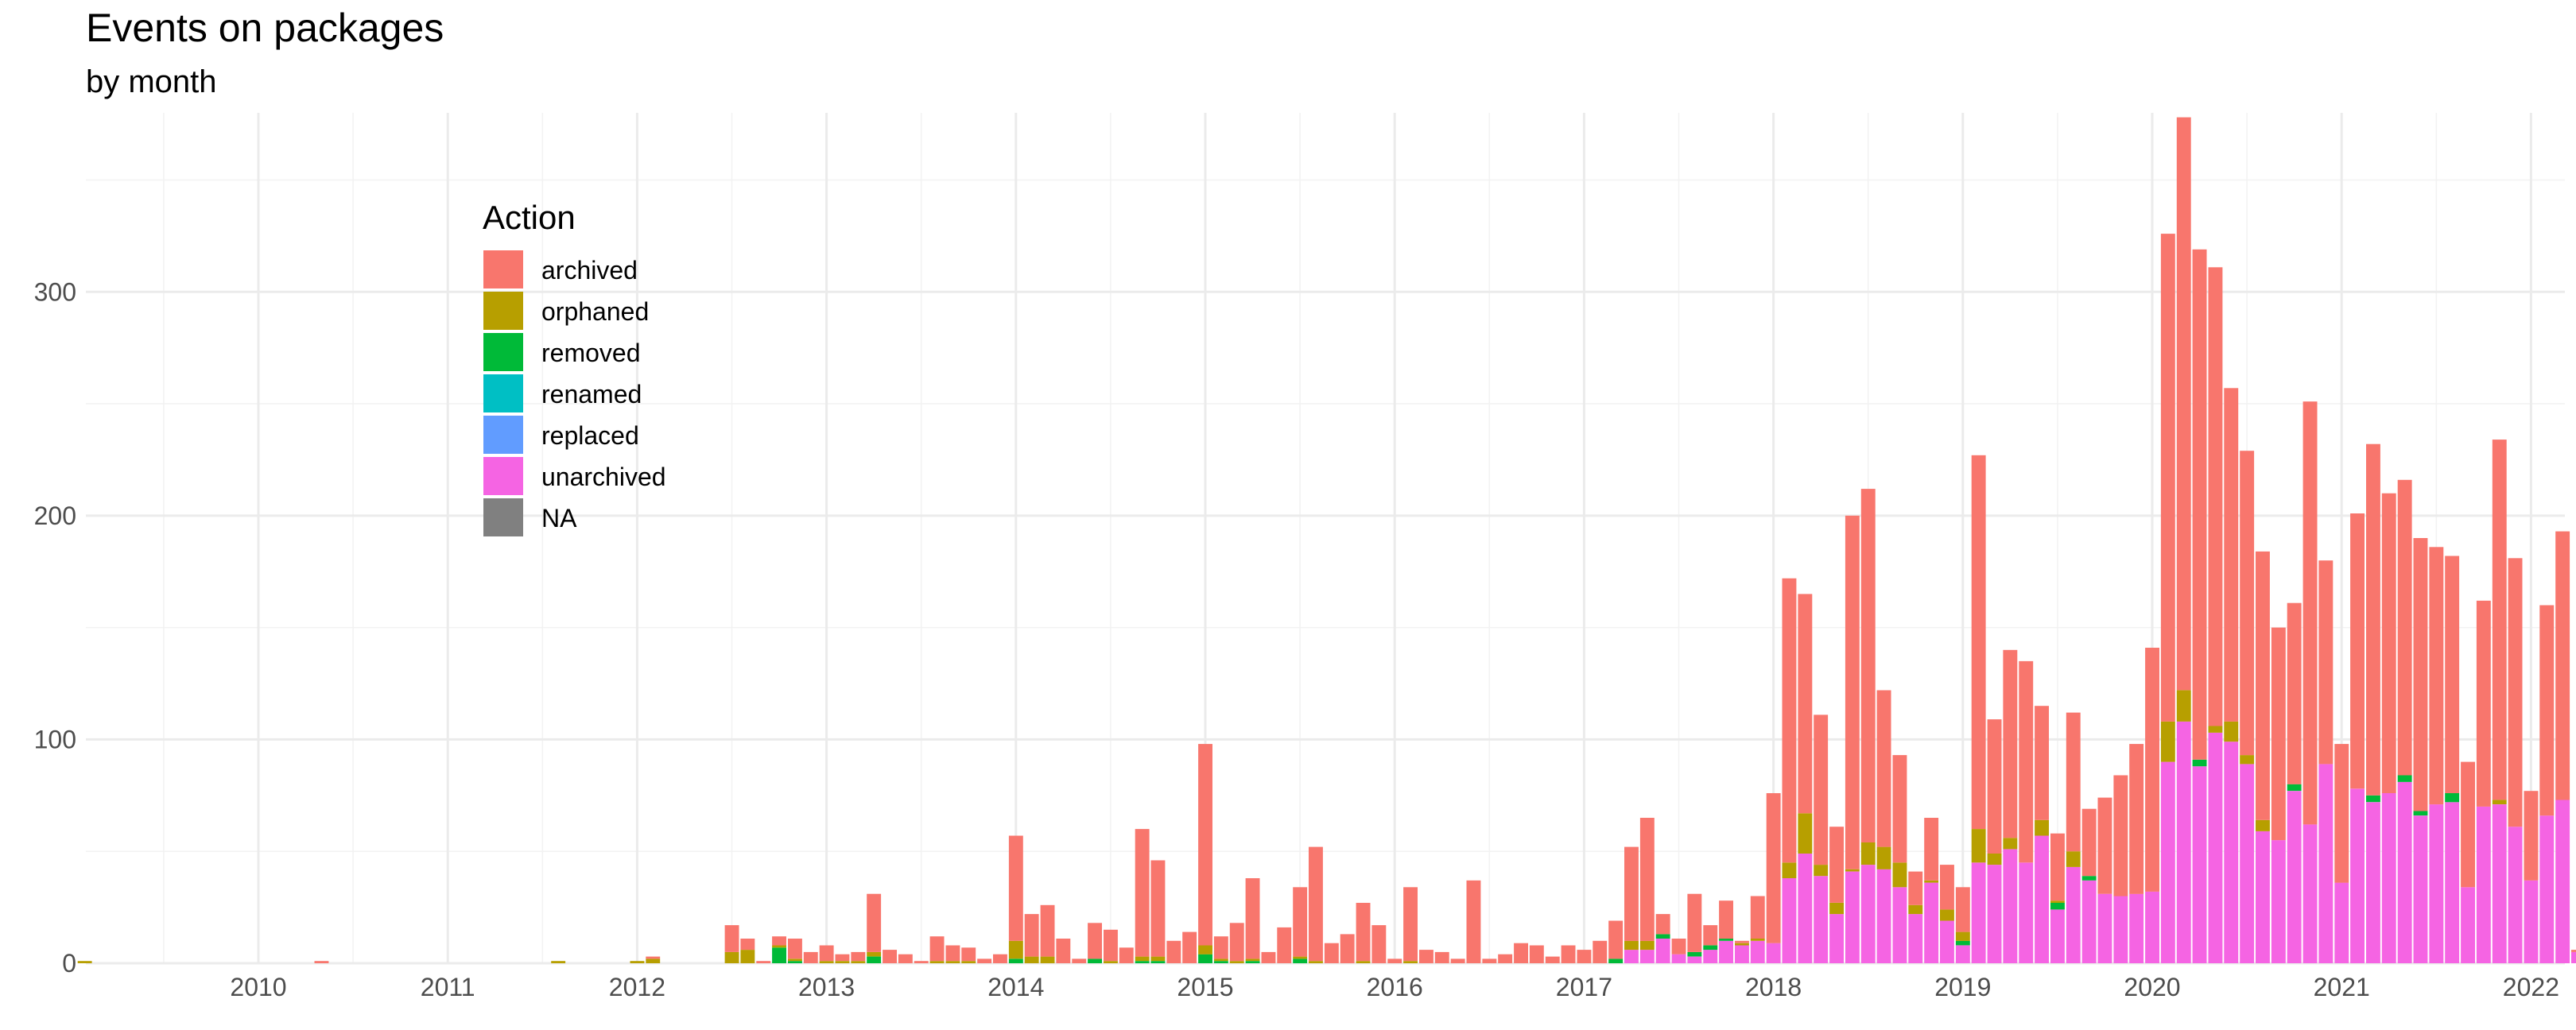  I want to click on legend-title: Action, so click(529, 217).